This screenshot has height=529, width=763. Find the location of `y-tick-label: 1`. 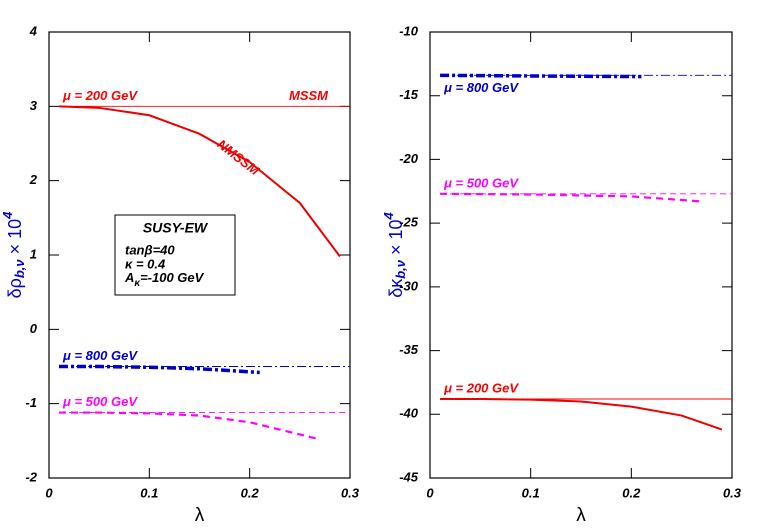

y-tick-label: 1 is located at coordinates (33, 253).